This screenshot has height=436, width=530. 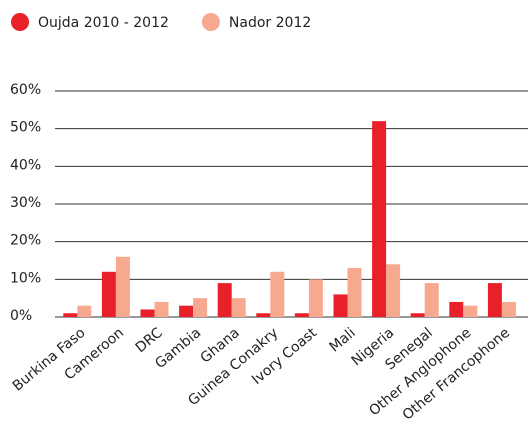 What do you see at coordinates (21, 316) in the screenshot?
I see `y-tick-label: 0%` at bounding box center [21, 316].